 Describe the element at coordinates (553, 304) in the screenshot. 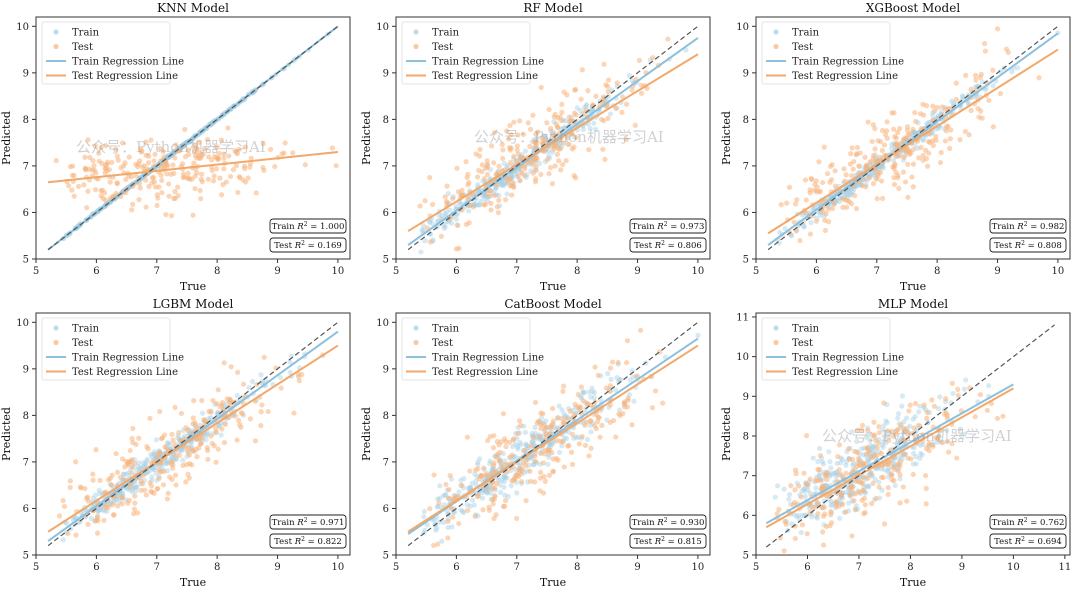

I see `chart-title: CatBoost Model` at that location.